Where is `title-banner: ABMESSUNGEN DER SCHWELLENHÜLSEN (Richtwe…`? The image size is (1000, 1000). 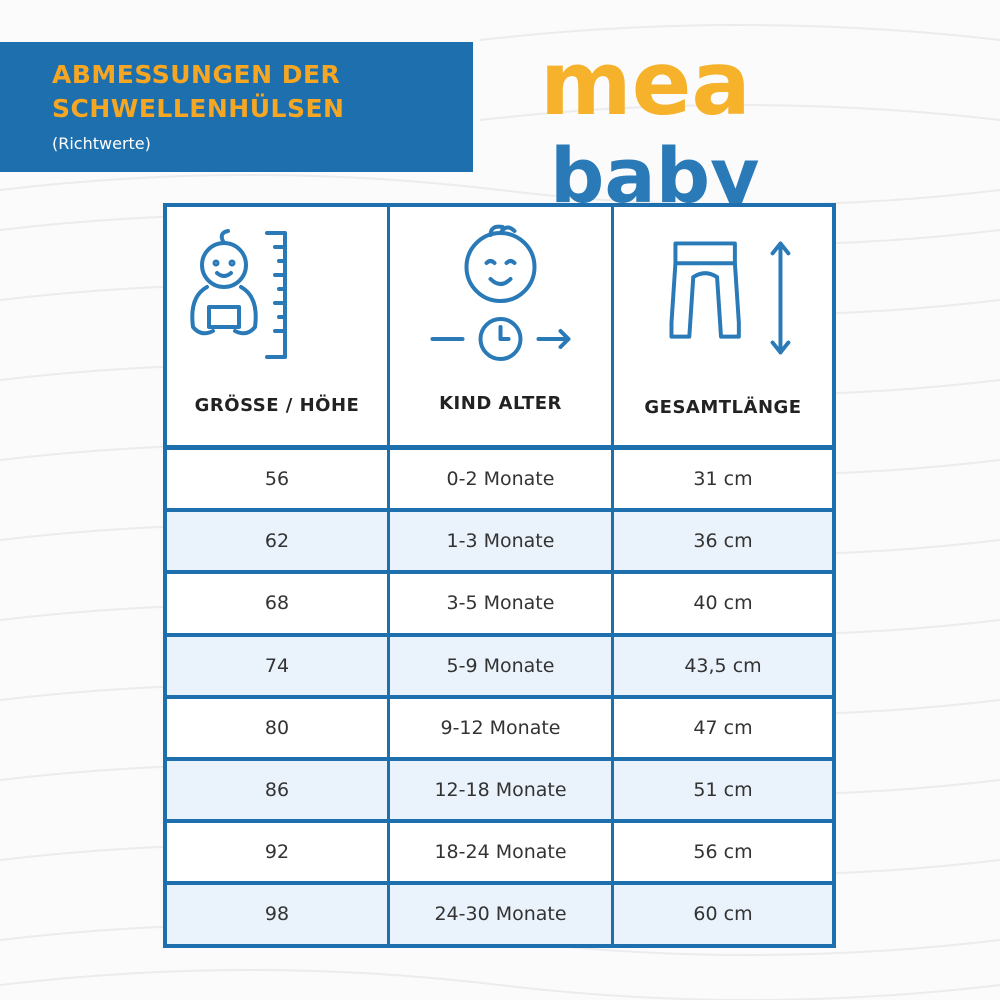
title-banner: ABMESSUNGEN DER SCHWELLENHÜLSEN (Richtwe… is located at coordinates (236, 107).